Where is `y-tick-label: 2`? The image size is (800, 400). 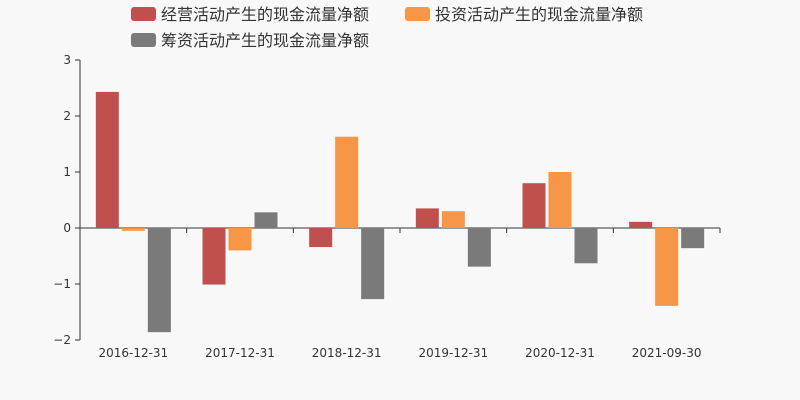 y-tick-label: 2 is located at coordinates (67, 116).